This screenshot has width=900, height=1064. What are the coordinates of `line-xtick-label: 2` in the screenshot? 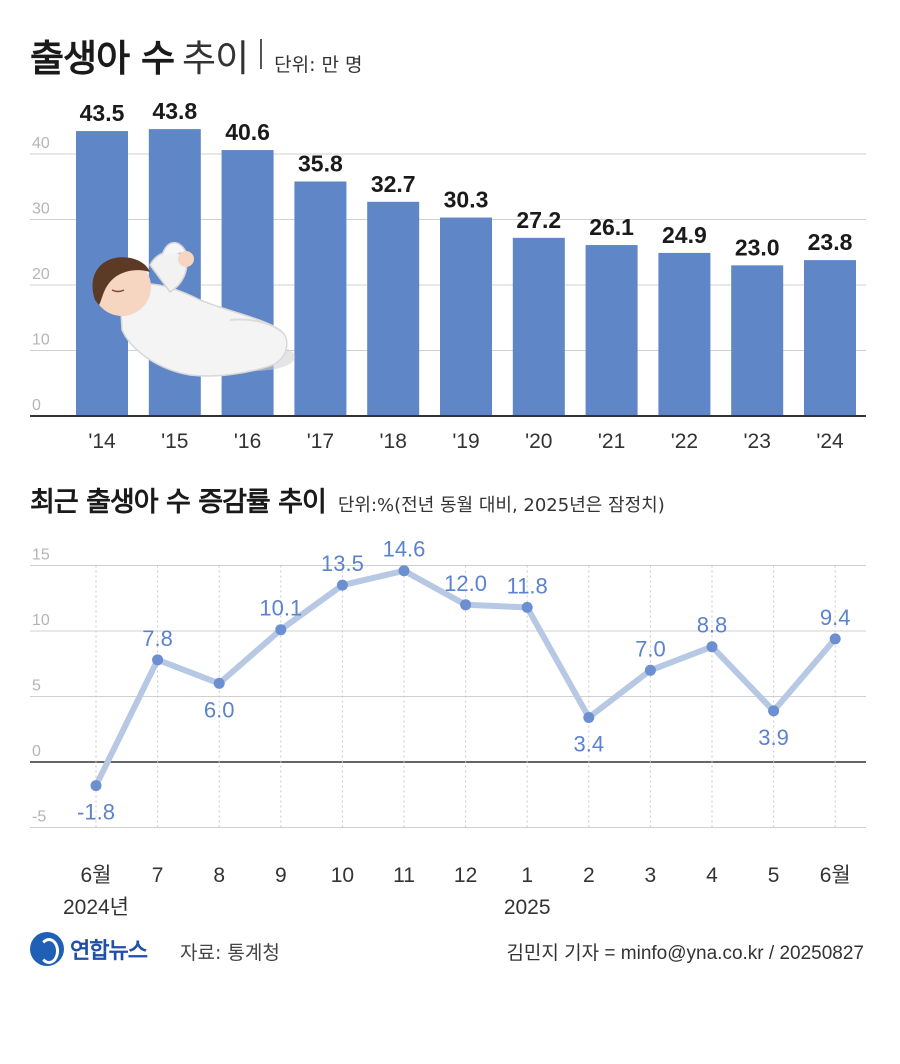 It's located at (589, 875).